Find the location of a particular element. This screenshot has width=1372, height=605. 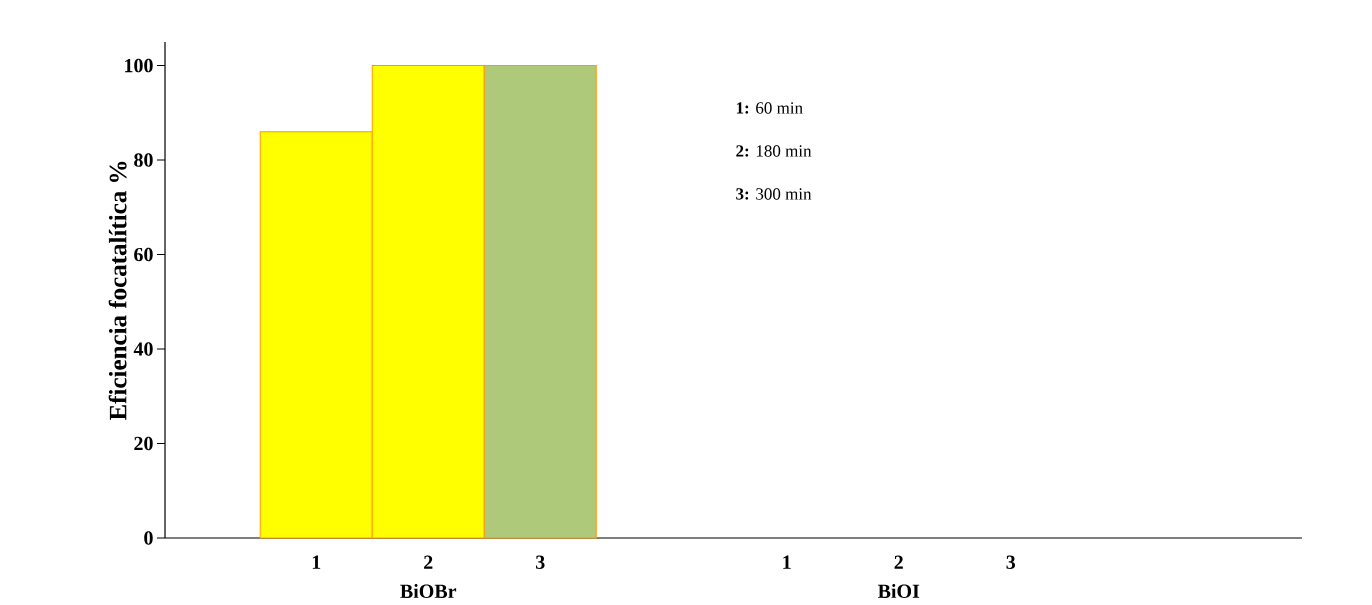

annotation: 1: 60 min is located at coordinates (769, 108).